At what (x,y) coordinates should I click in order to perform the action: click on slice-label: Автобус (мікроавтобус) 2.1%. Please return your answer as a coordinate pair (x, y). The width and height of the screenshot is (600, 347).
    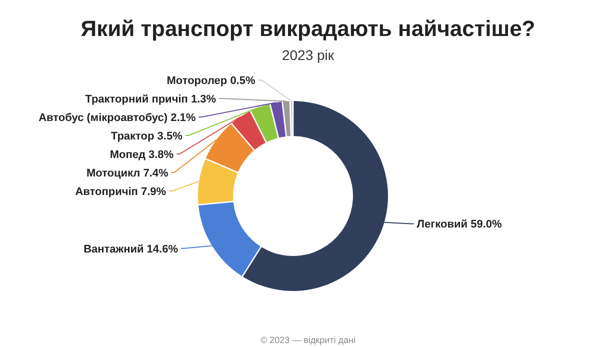
    Looking at the image, I should click on (117, 118).